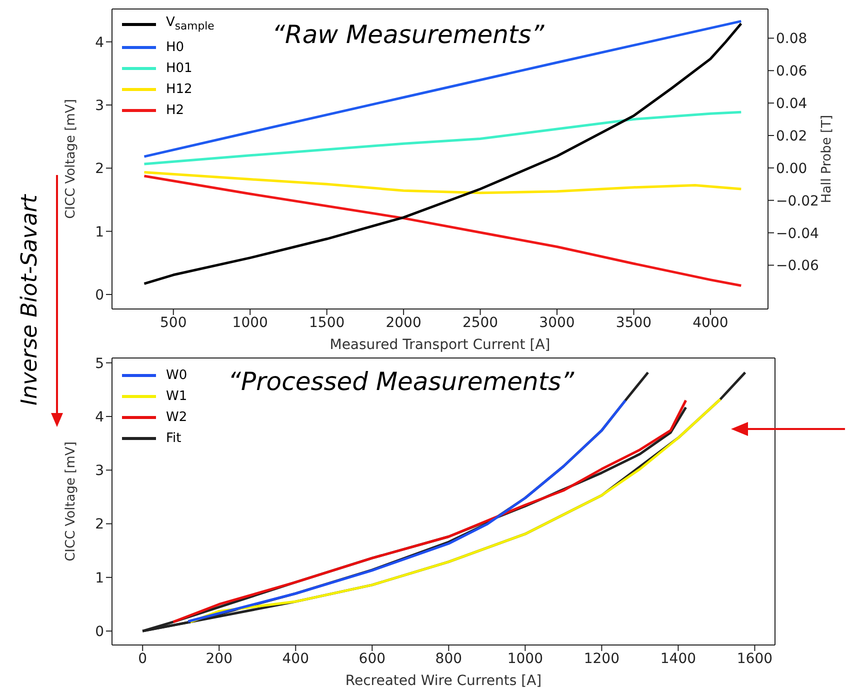 The image size is (846, 689). I want to click on y2-tick-label: −0.04, so click(797, 234).